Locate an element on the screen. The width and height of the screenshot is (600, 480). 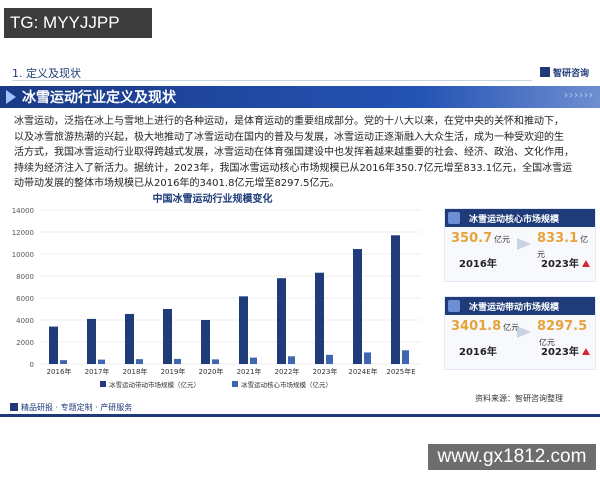
card-title: 冰雪运动带动市场规模 is located at coordinates (514, 308).